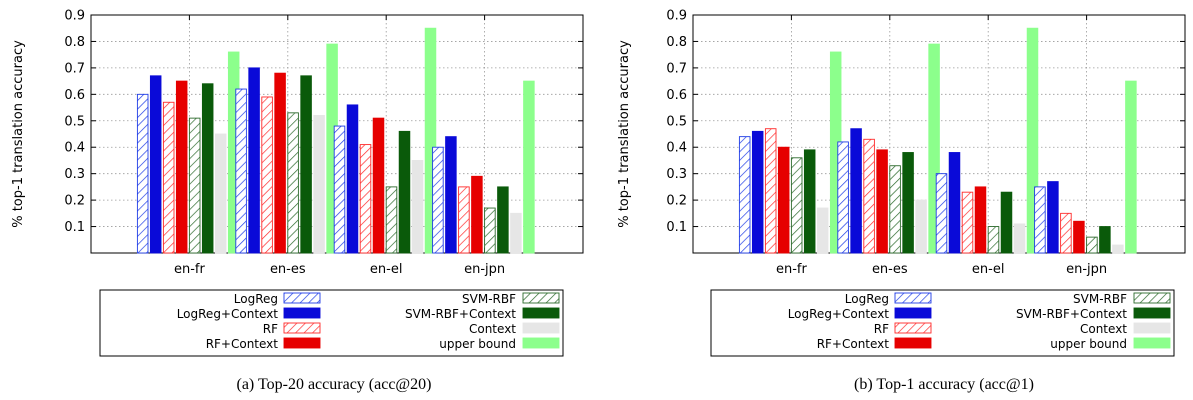 The height and width of the screenshot is (400, 1193). I want to click on legend-label-upper-bound: upper bound, so click(477, 344).